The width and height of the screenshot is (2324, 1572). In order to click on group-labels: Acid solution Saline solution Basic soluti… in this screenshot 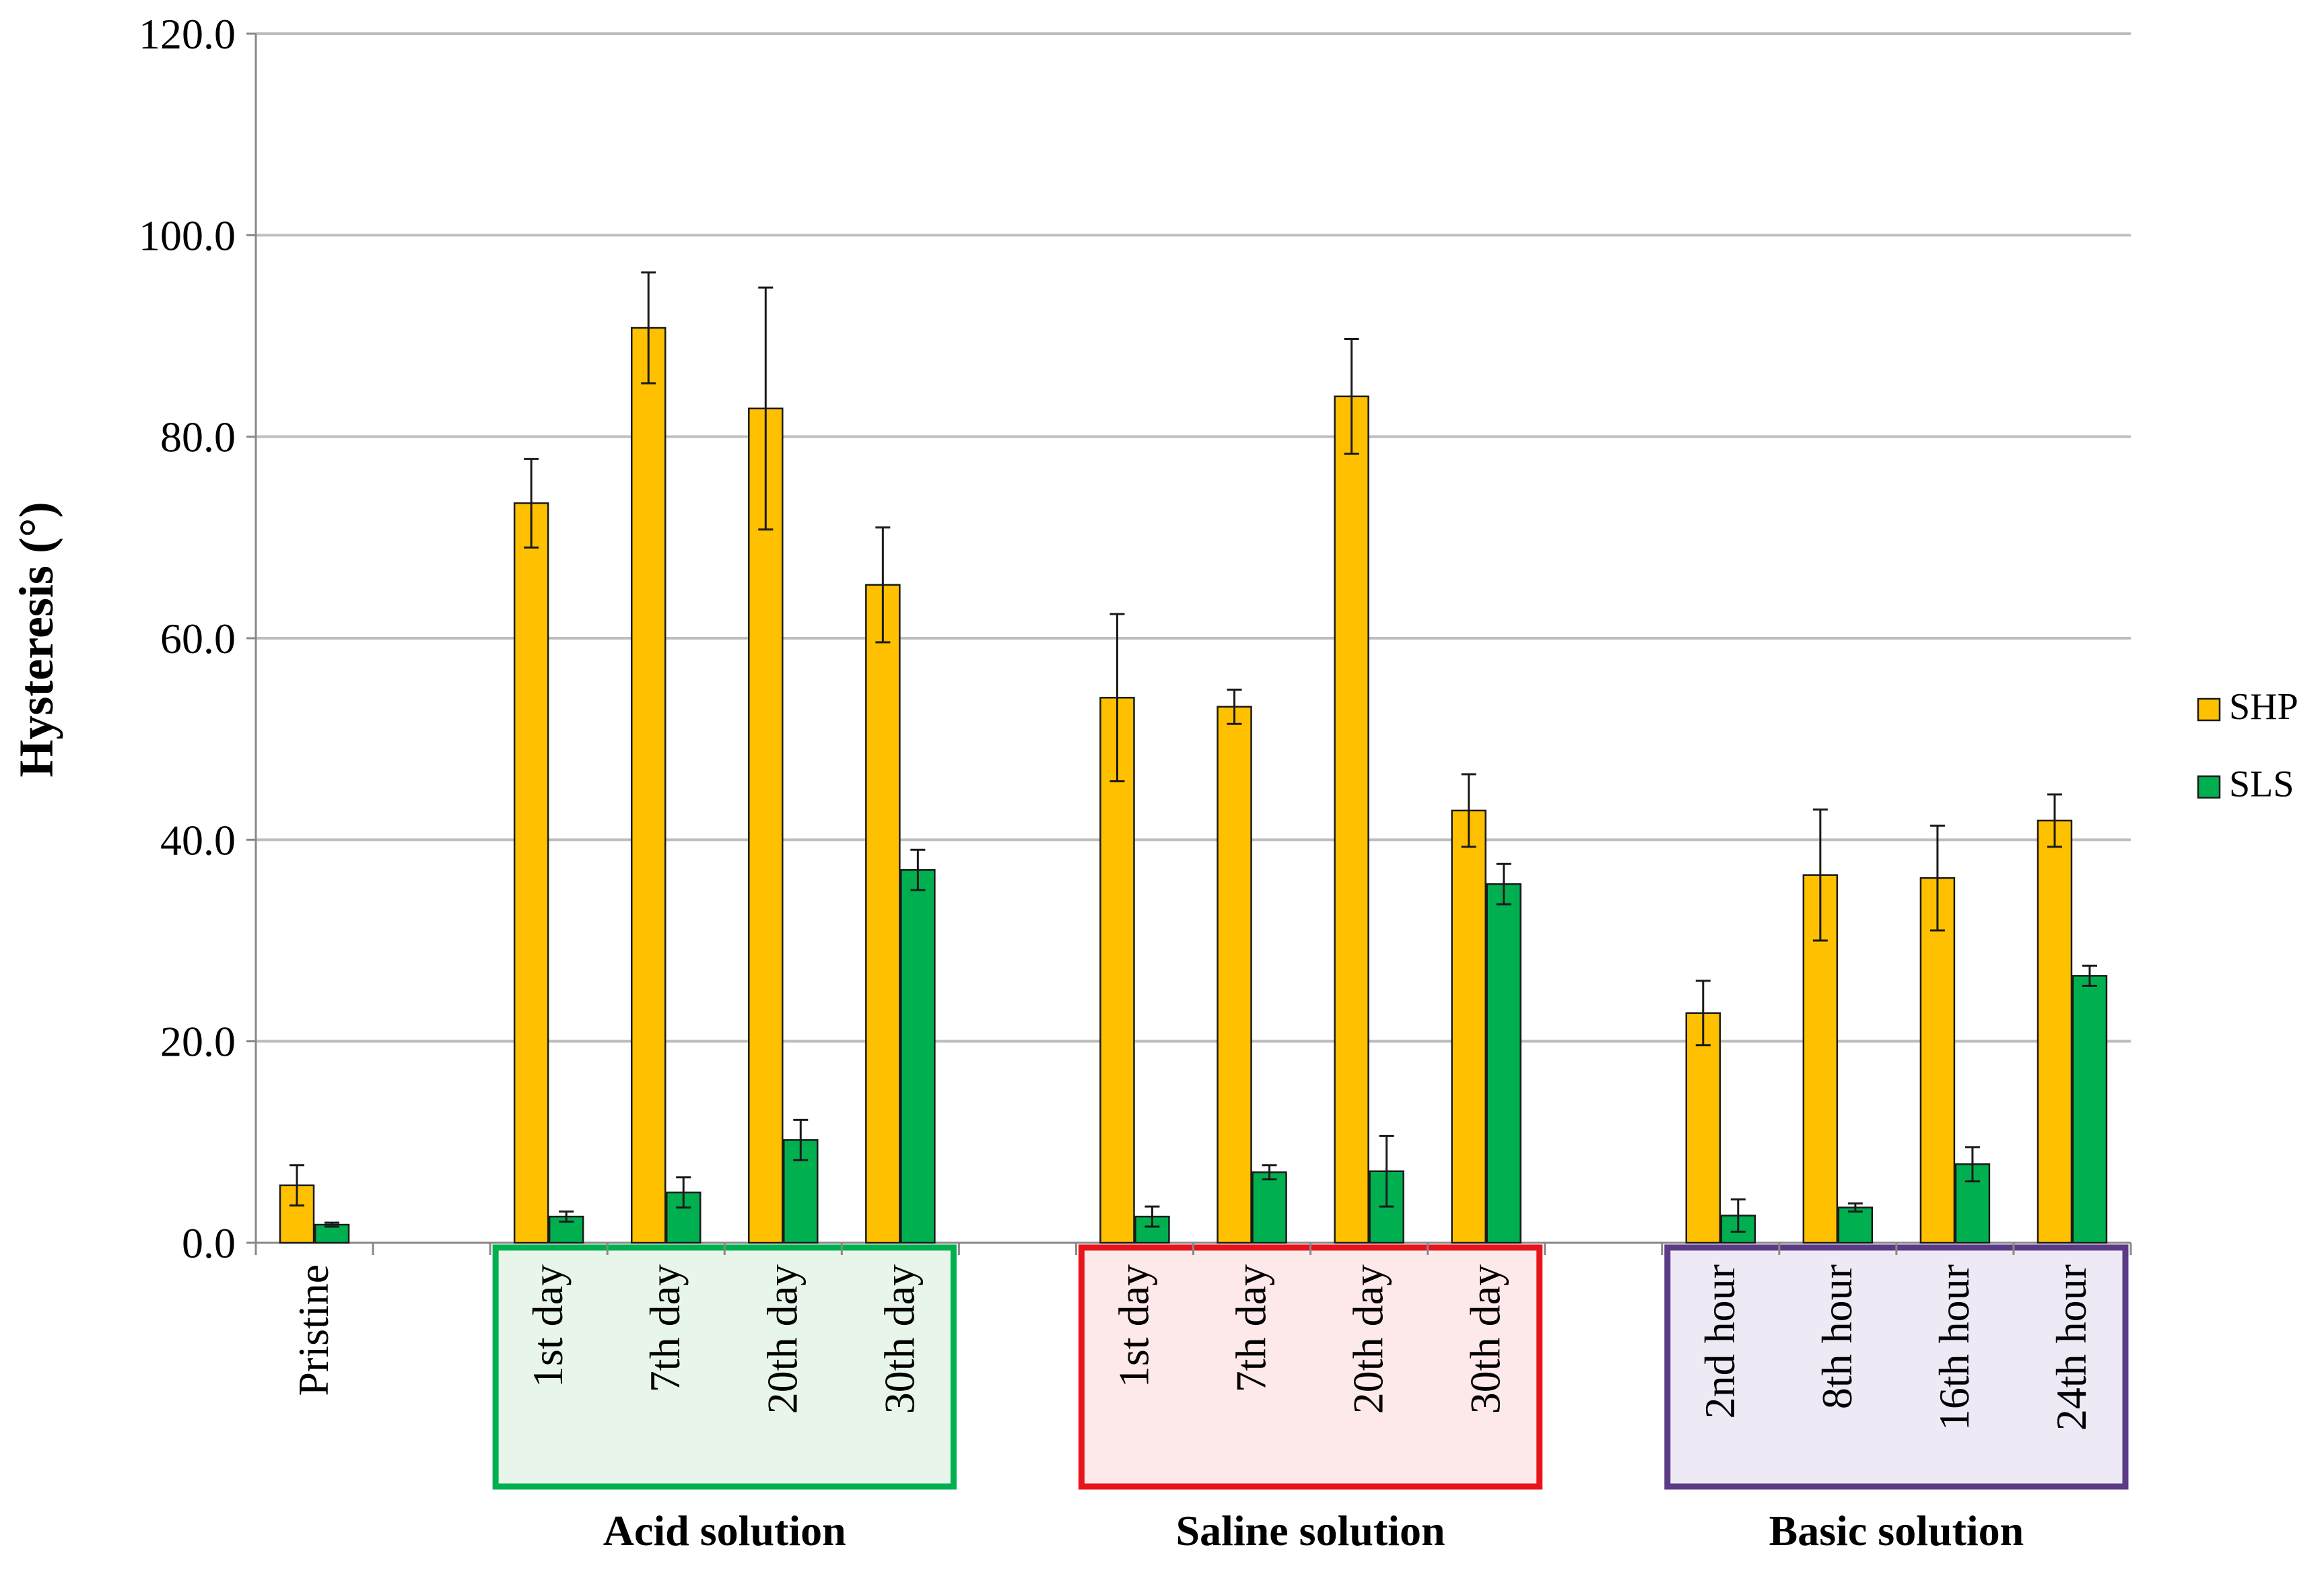, I will do `click(1313, 1530)`.